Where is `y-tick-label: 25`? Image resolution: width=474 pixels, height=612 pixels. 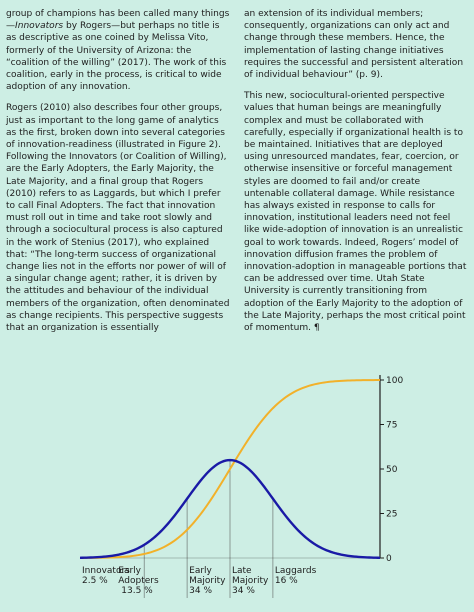 y-tick-label: 25 is located at coordinates (391, 515).